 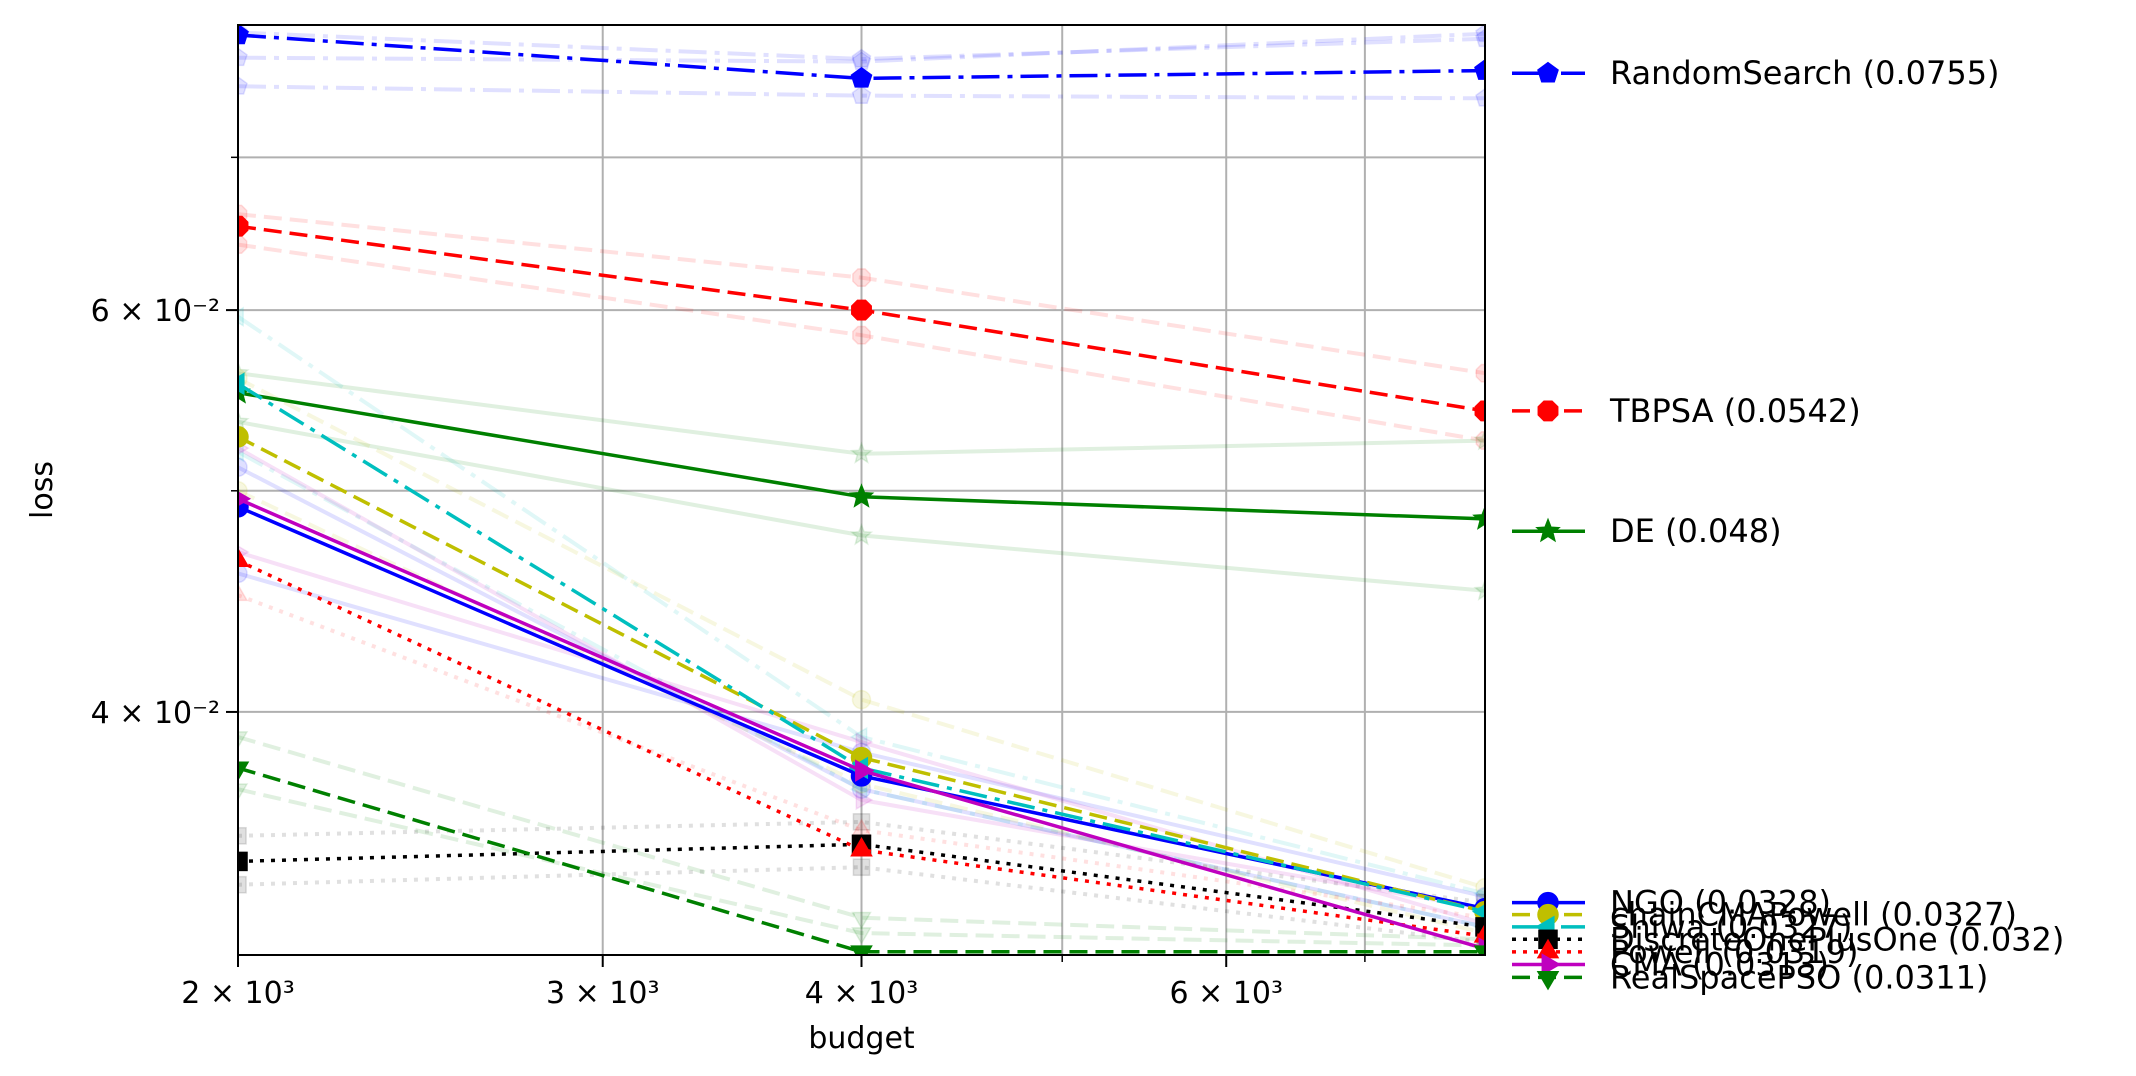 What do you see at coordinates (1719, 965) in the screenshot?
I see `legend-label: CMA (0.0313)` at bounding box center [1719, 965].